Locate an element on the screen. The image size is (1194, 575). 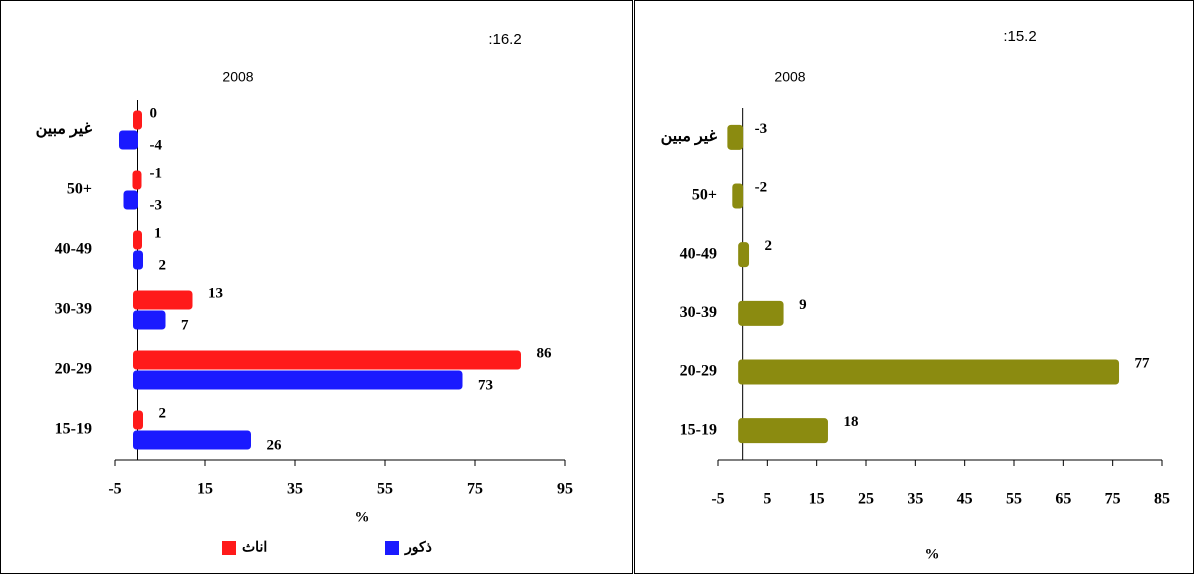
x-tick-label: 65 is located at coordinates (1063, 499).